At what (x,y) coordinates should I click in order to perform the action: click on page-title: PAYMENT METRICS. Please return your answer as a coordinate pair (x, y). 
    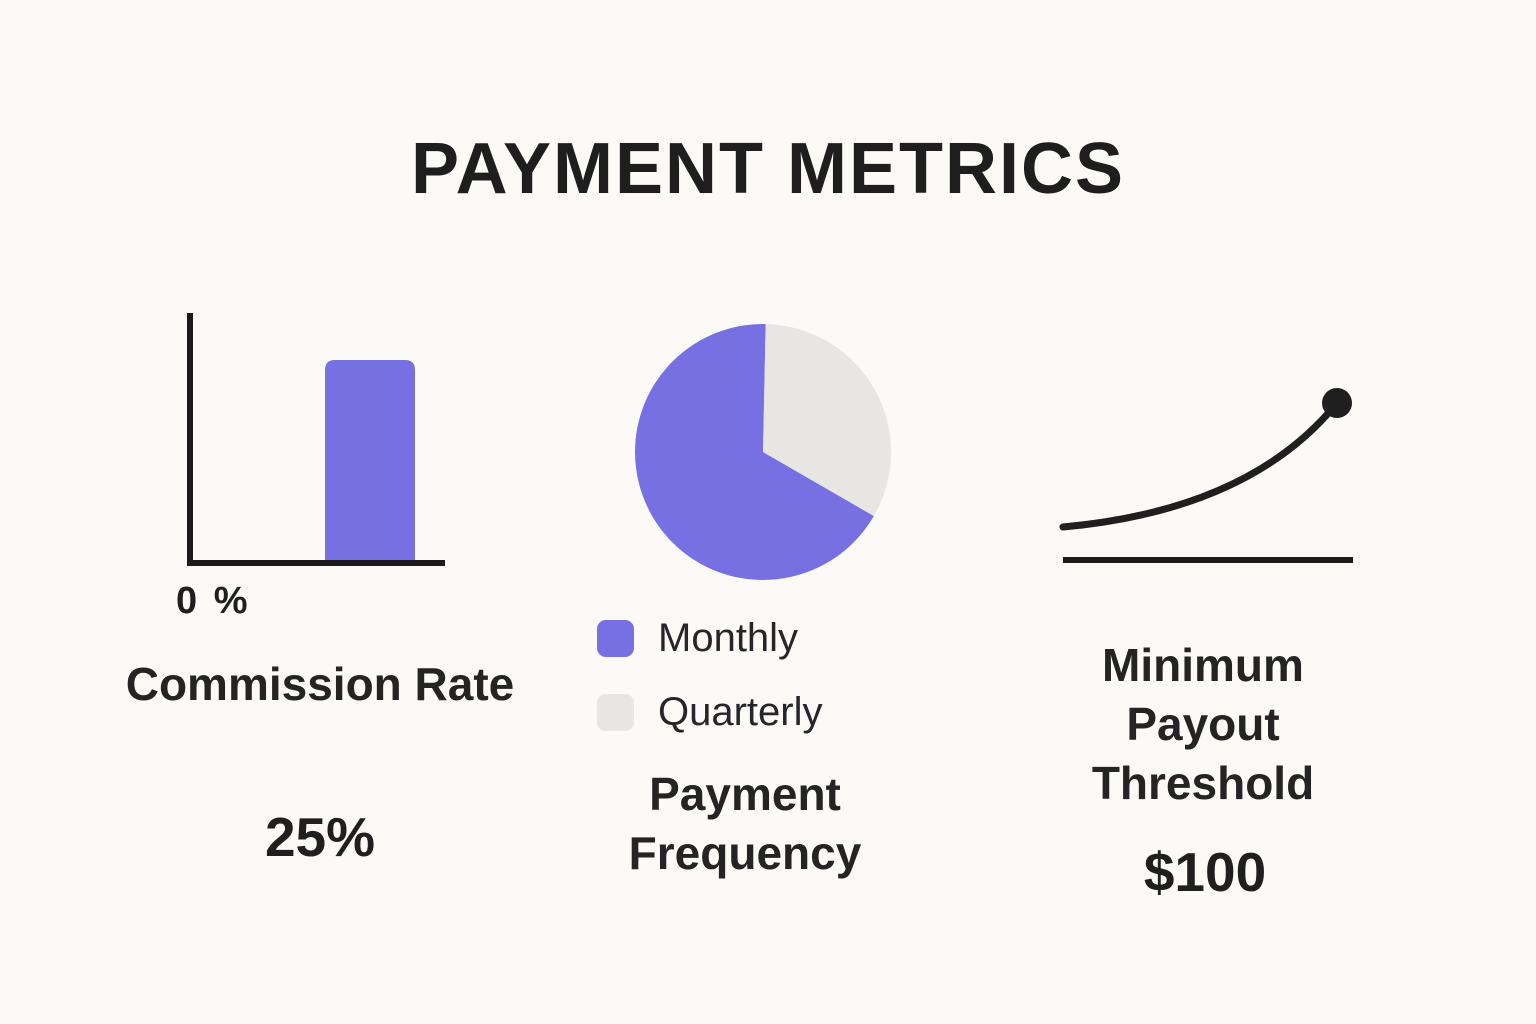
    Looking at the image, I should click on (768, 169).